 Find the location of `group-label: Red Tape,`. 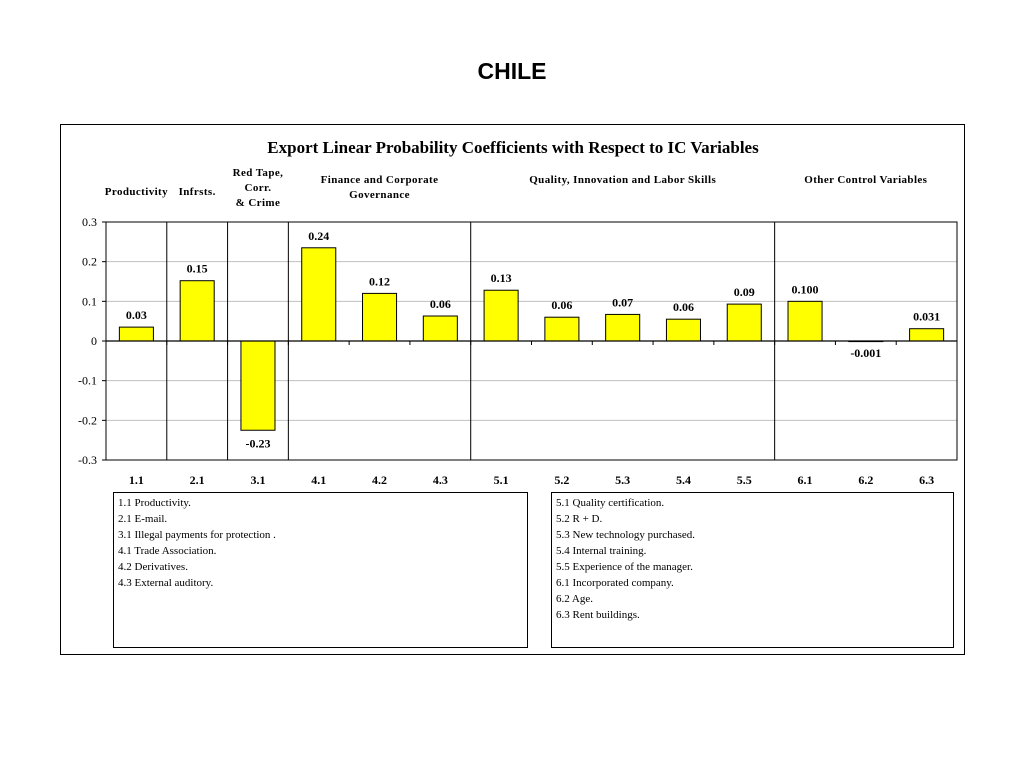

group-label: Red Tape, is located at coordinates (258, 173).